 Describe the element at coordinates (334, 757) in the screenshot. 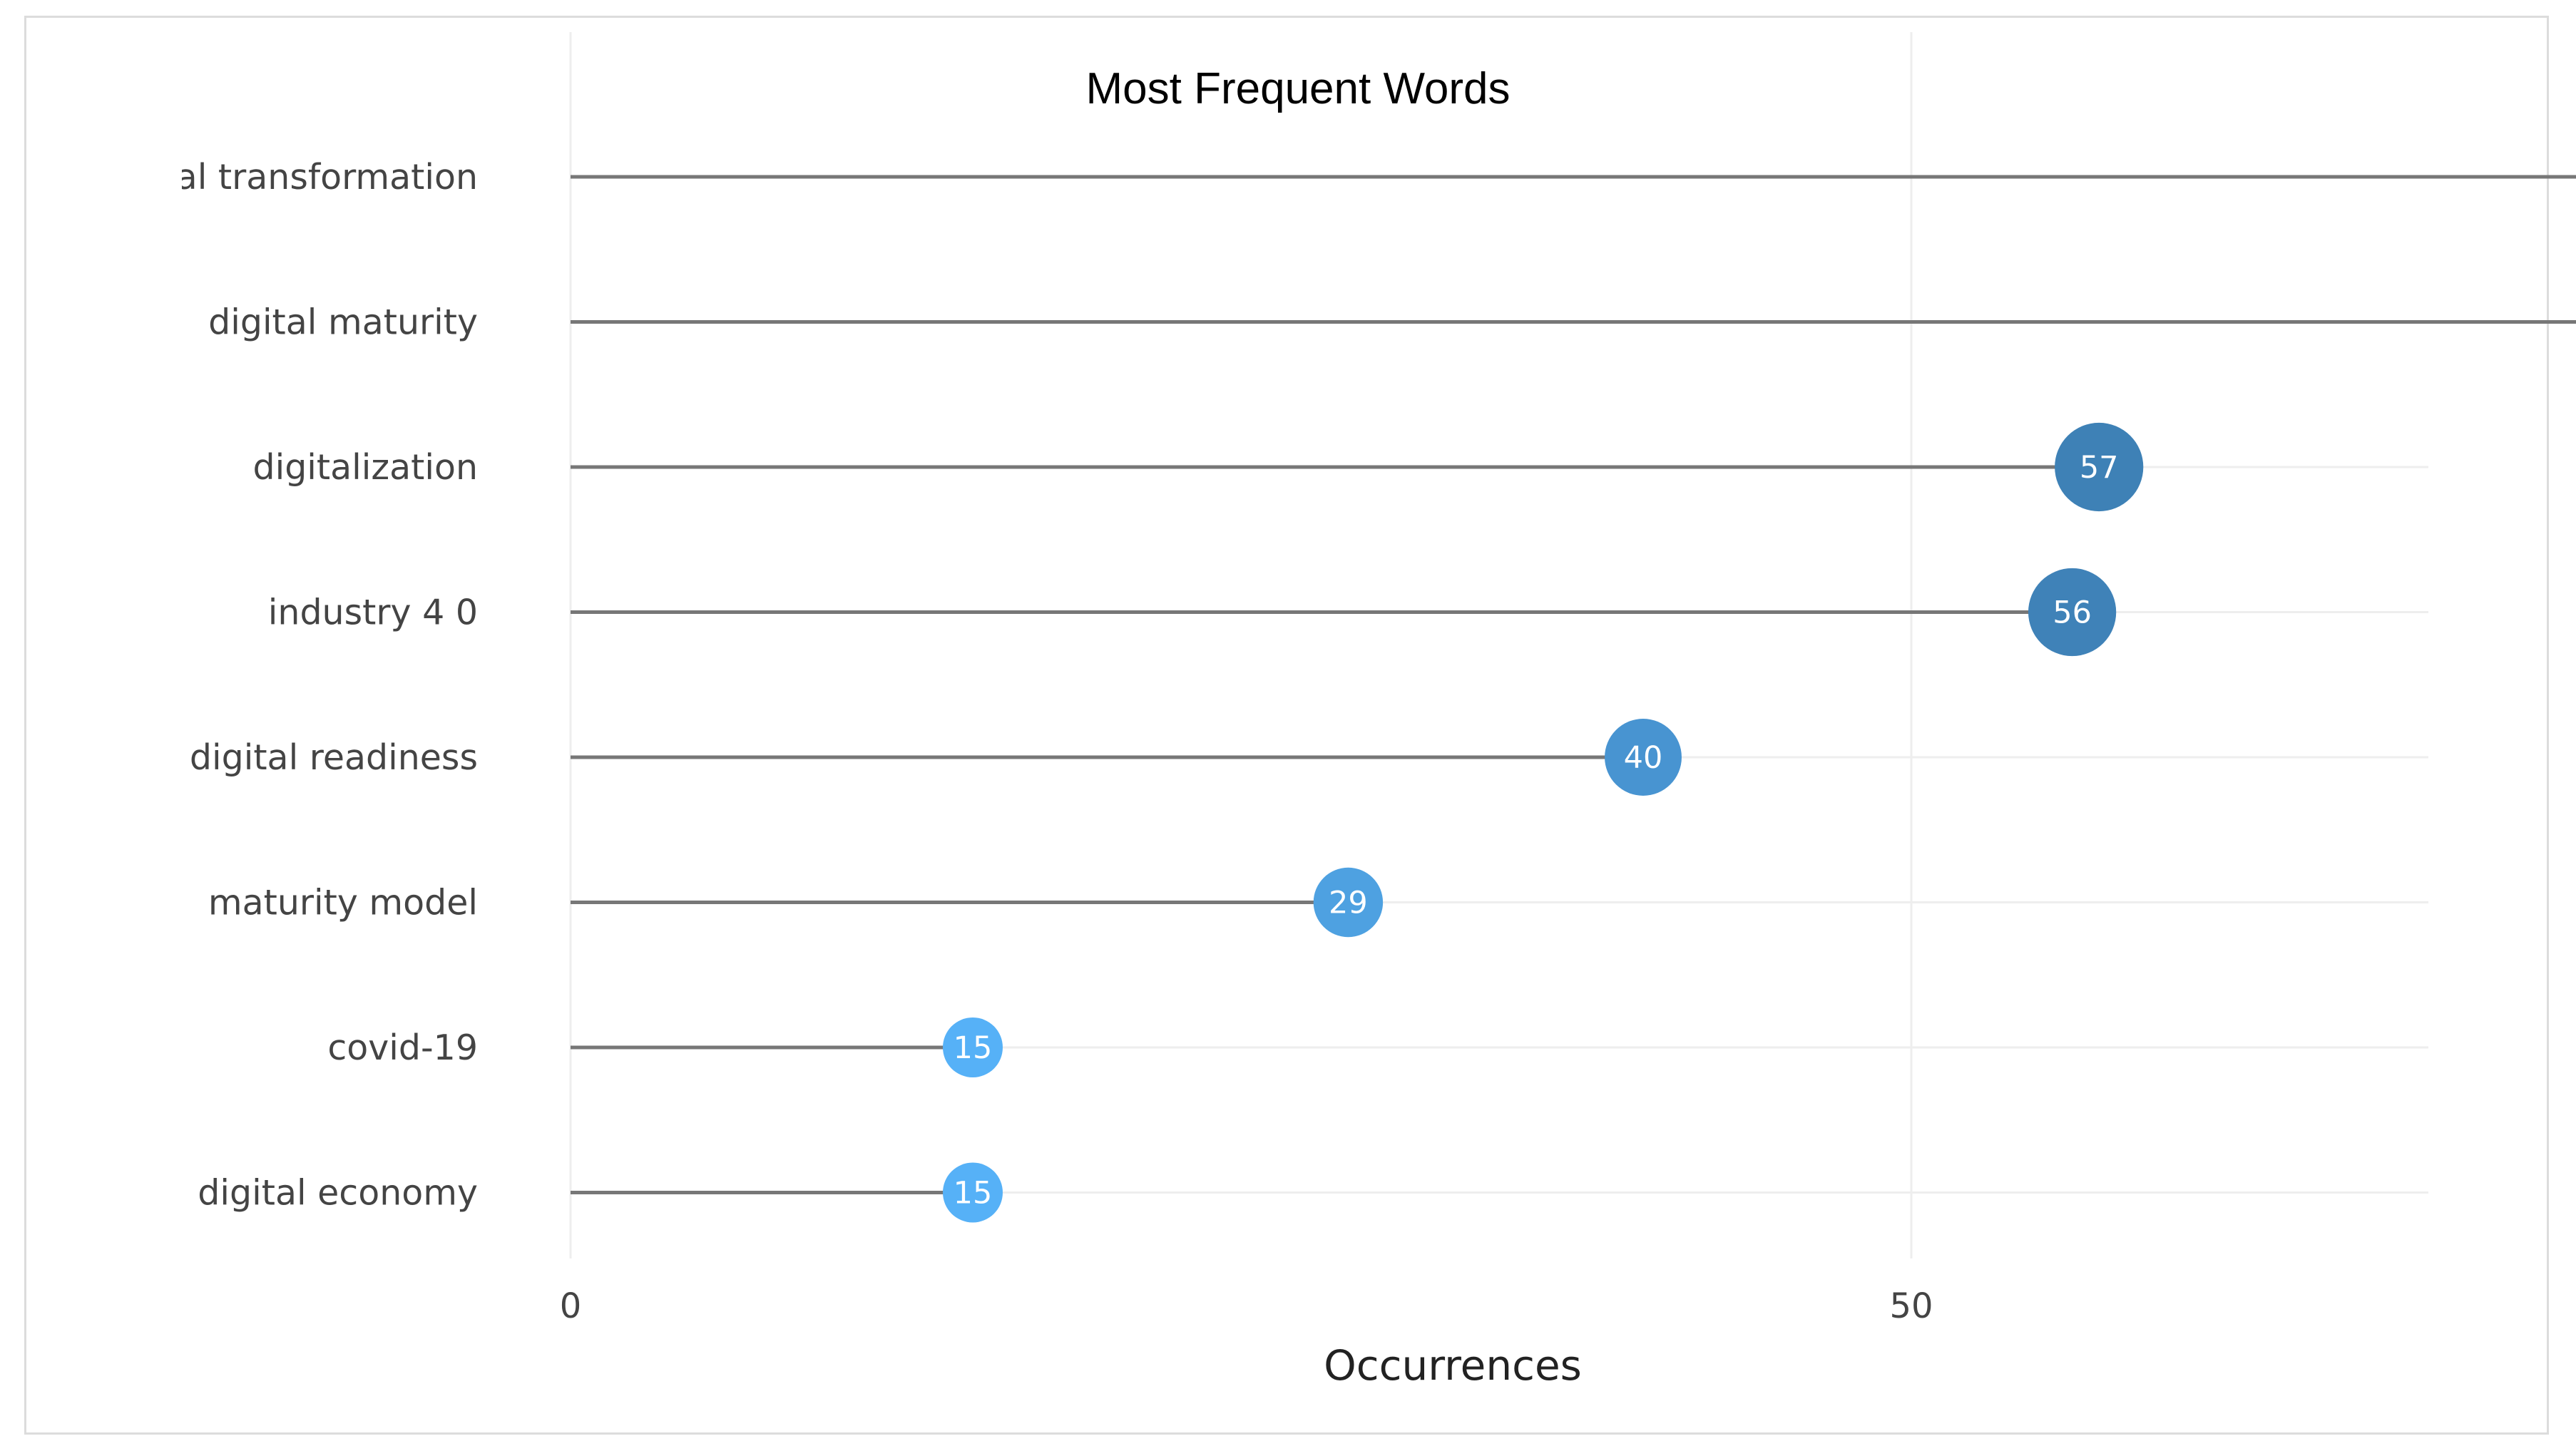

I see `category-label: digital readiness` at that location.